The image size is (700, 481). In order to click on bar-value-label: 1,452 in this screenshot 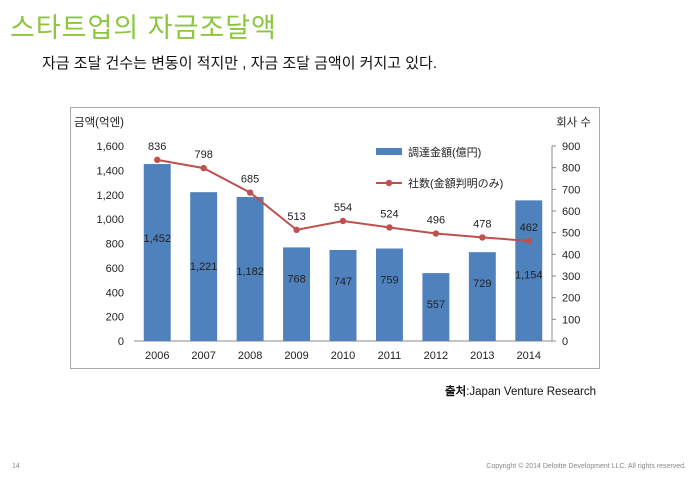, I will do `click(157, 239)`.